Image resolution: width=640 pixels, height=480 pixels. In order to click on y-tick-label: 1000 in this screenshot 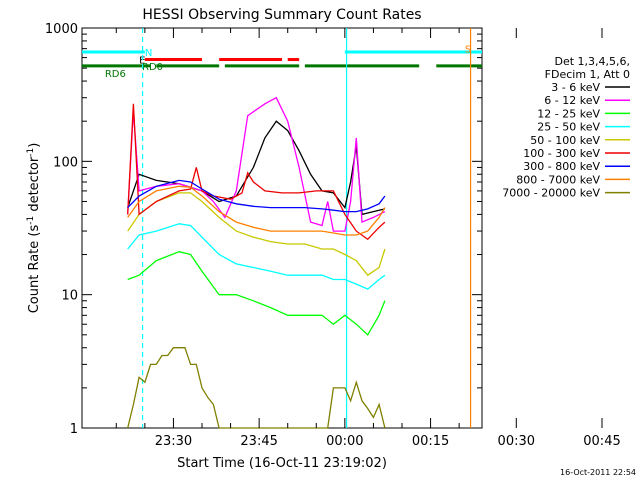, I will do `click(61, 29)`.